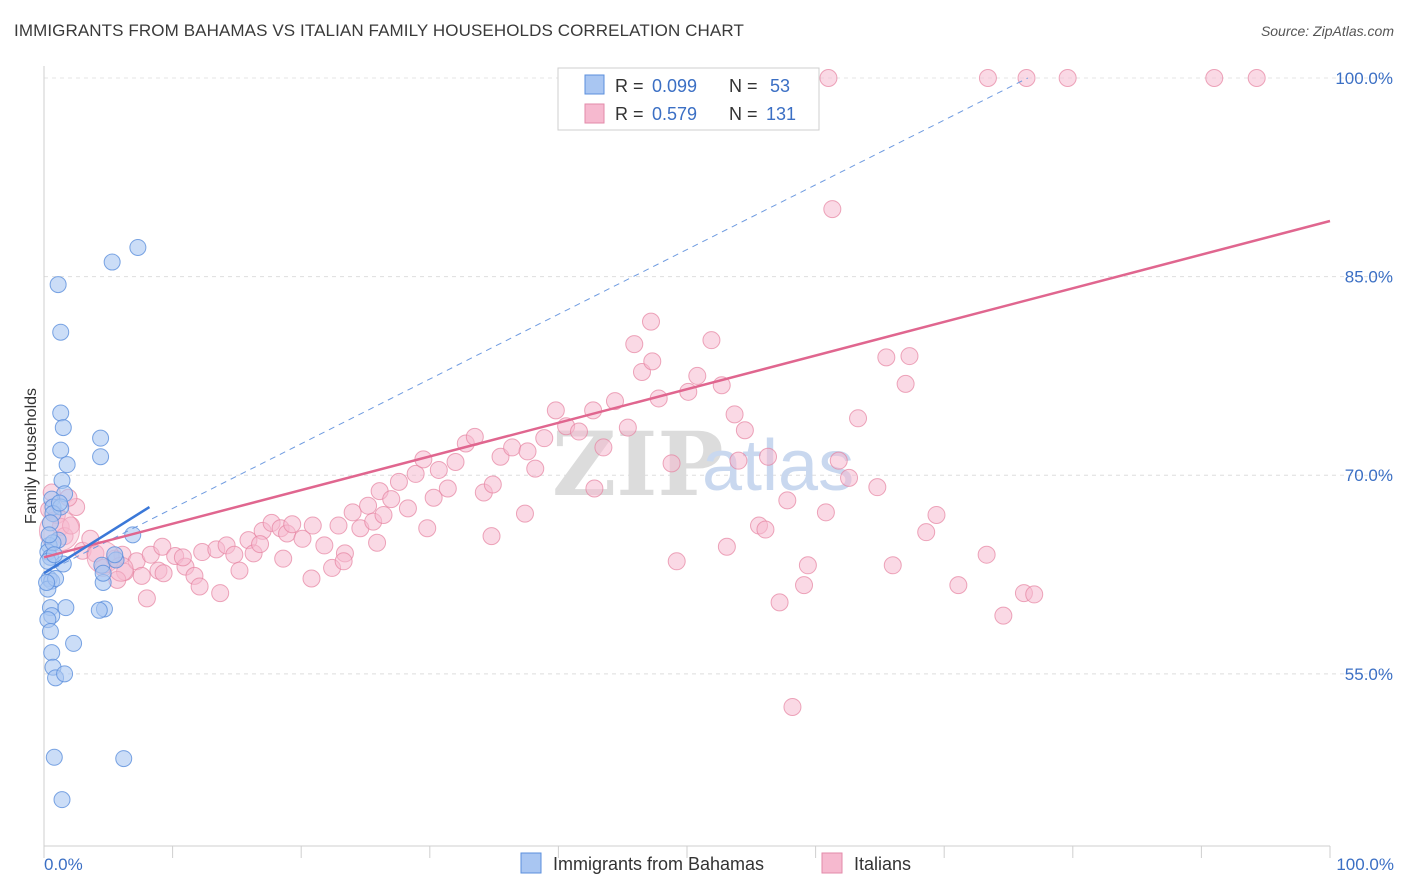  Describe the element at coordinates (31, 456) in the screenshot. I see `y-axis-label: Family Households` at that location.